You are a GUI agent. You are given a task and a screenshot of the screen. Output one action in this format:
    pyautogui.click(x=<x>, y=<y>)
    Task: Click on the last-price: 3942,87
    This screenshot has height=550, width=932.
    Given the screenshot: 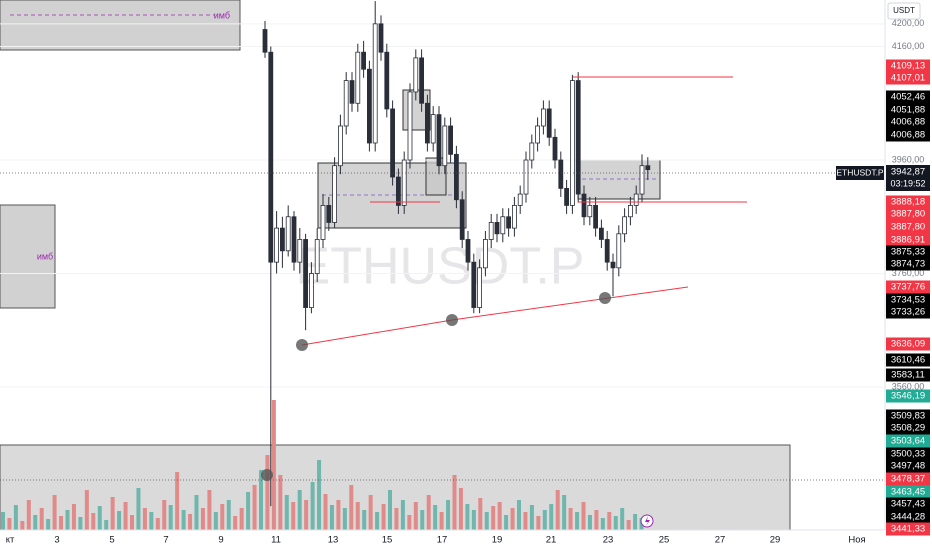 What is the action you would take?
    pyautogui.click(x=908, y=172)
    